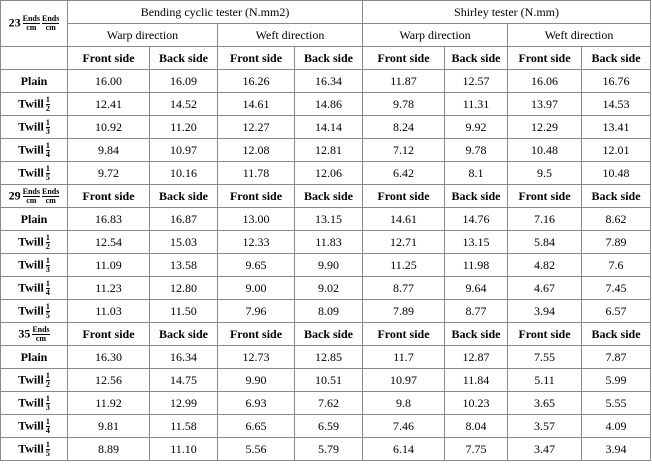 Image resolution: width=652 pixels, height=472 pixels. What do you see at coordinates (544, 219) in the screenshot?
I see `value-cell: 7.16` at bounding box center [544, 219].